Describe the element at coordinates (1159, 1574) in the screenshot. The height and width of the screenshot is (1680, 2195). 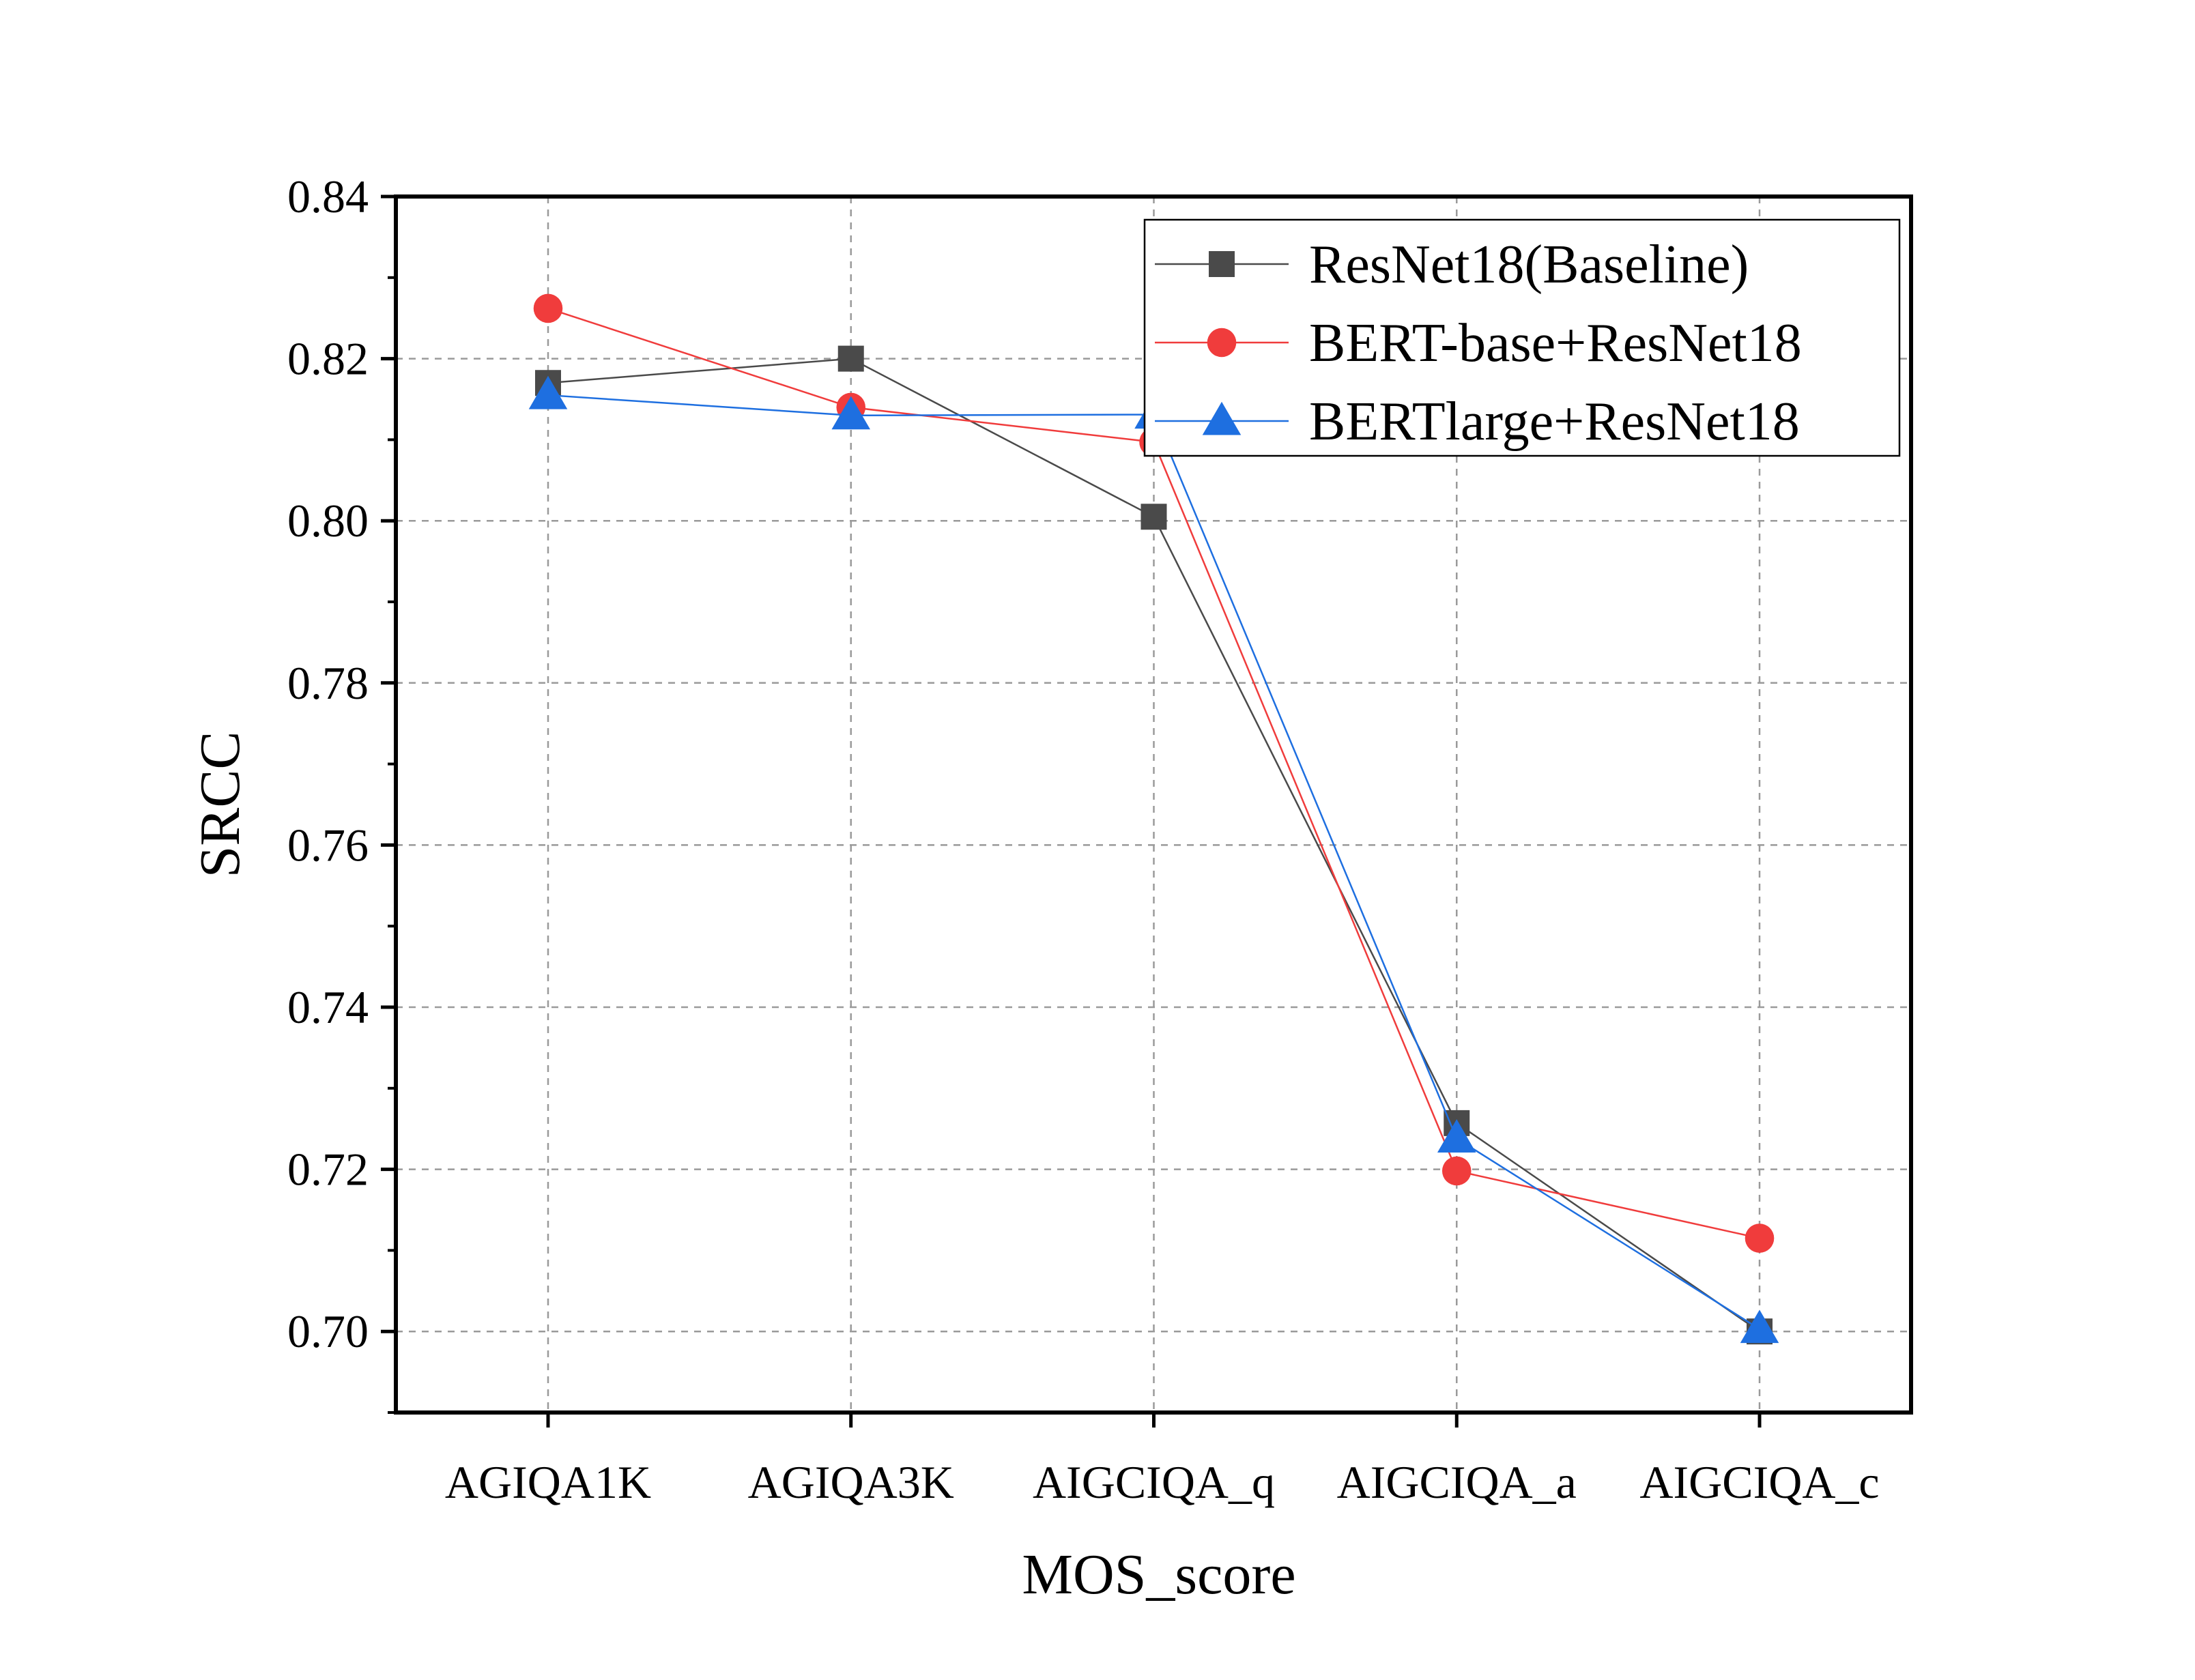
I see `x-axis-title: MOS_score` at that location.